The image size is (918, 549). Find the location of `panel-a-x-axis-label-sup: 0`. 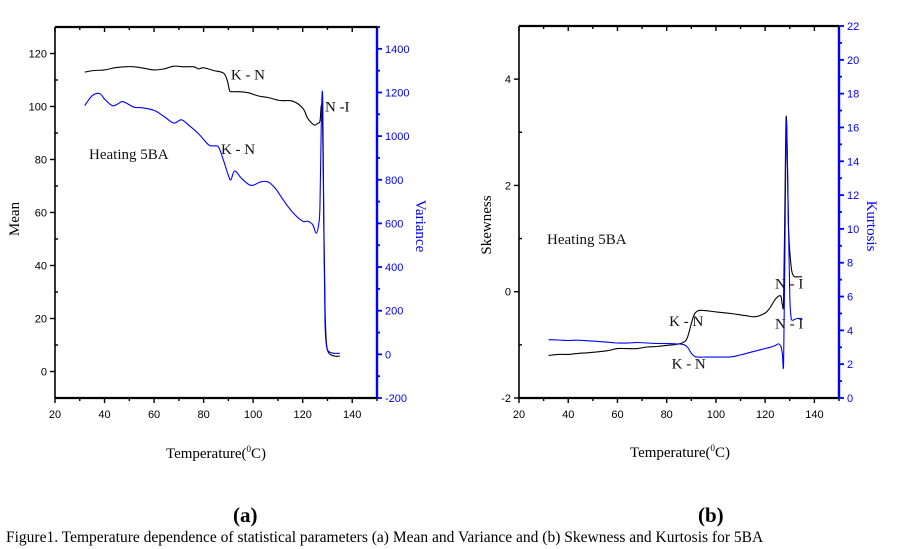

panel-a-x-axis-label-sup: 0 is located at coordinates (249, 449).